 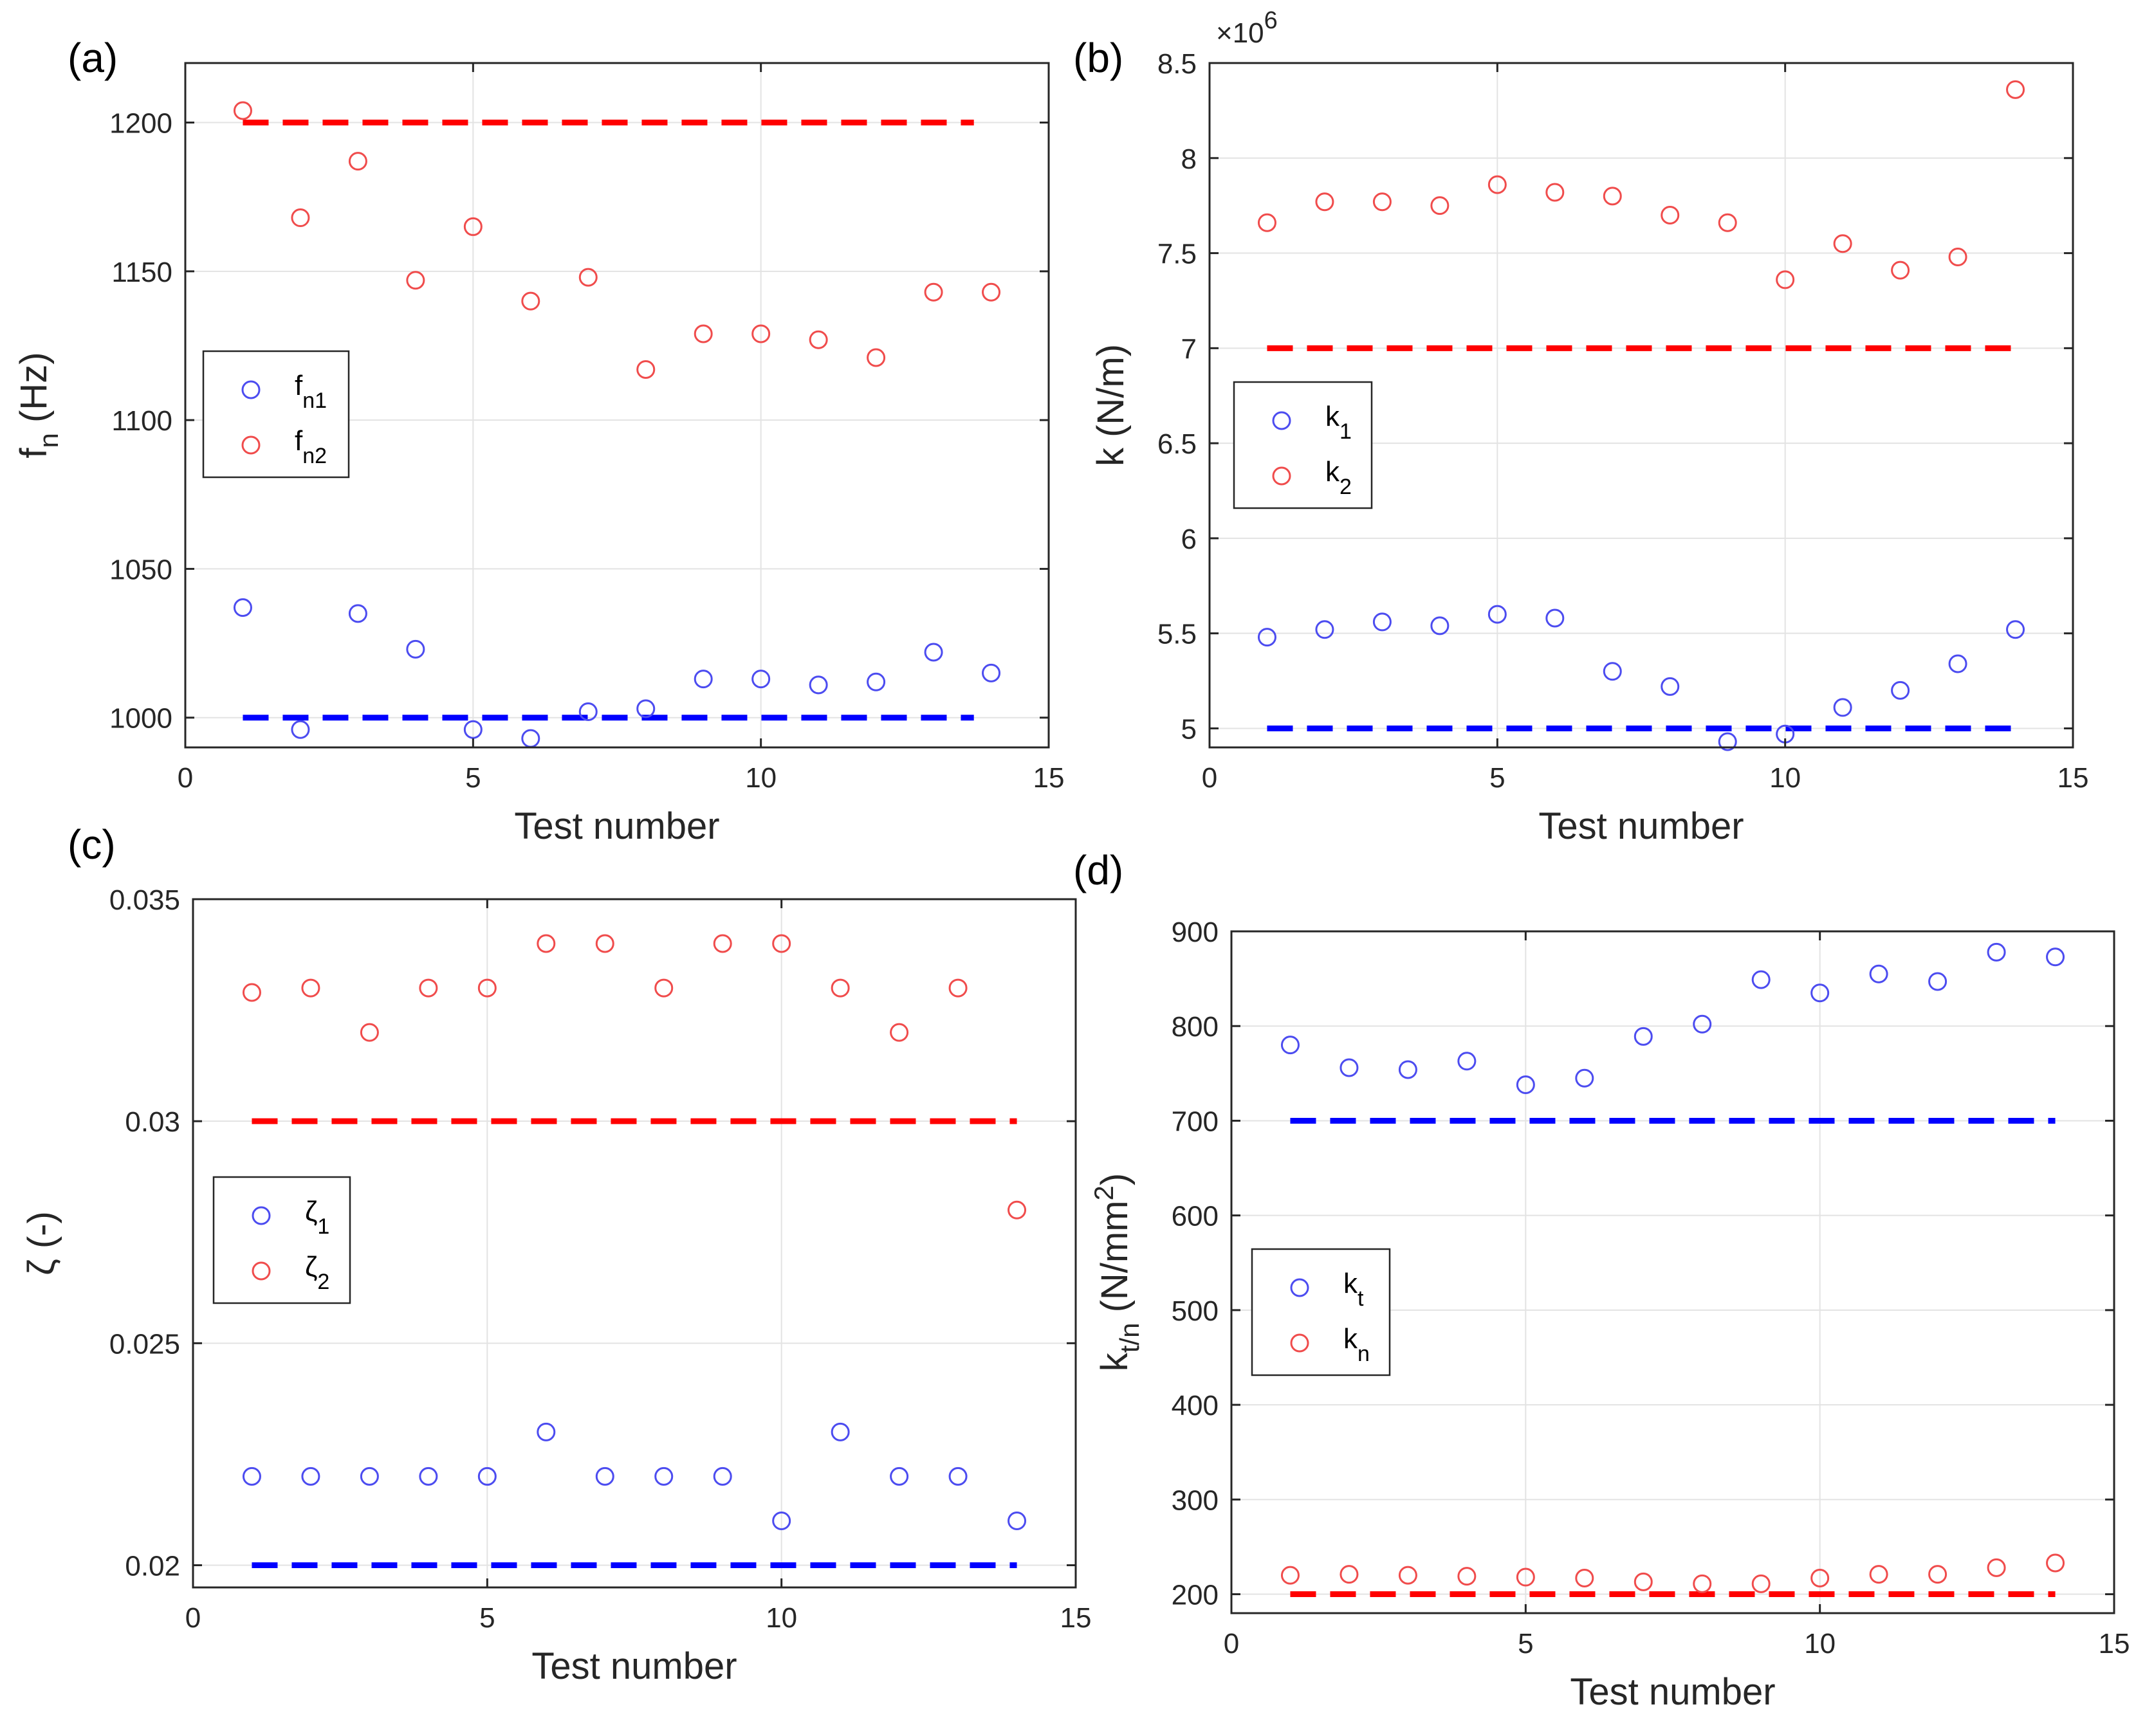 I want to click on legend: k1 k2, so click(x=1303, y=445).